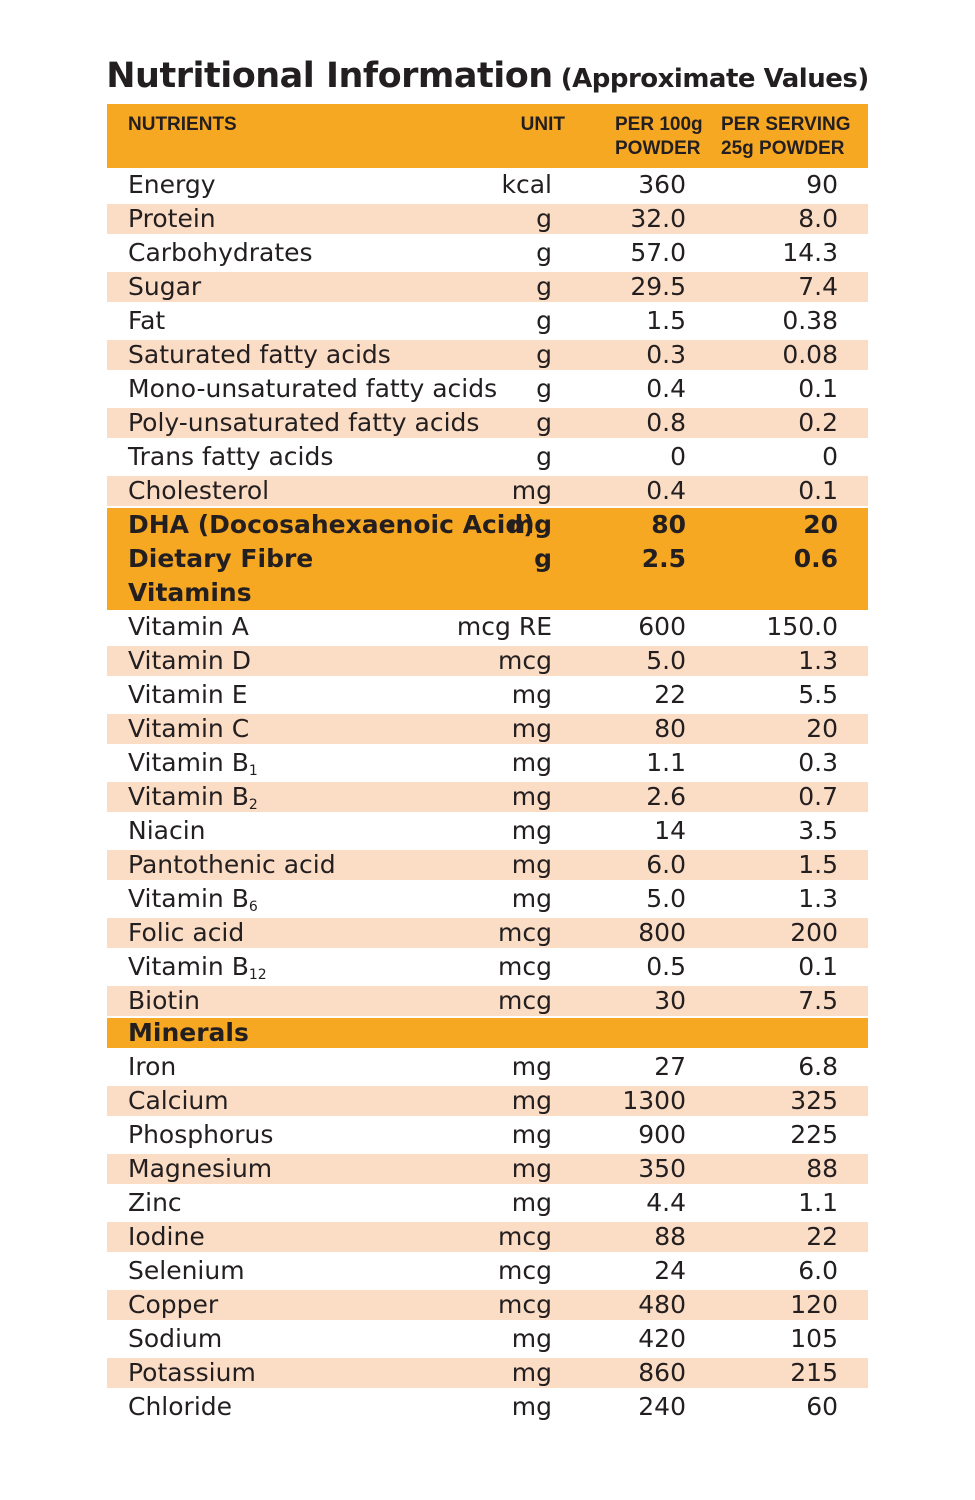 The image size is (975, 1500). I want to click on value-per-100g: 350, so click(662, 1168).